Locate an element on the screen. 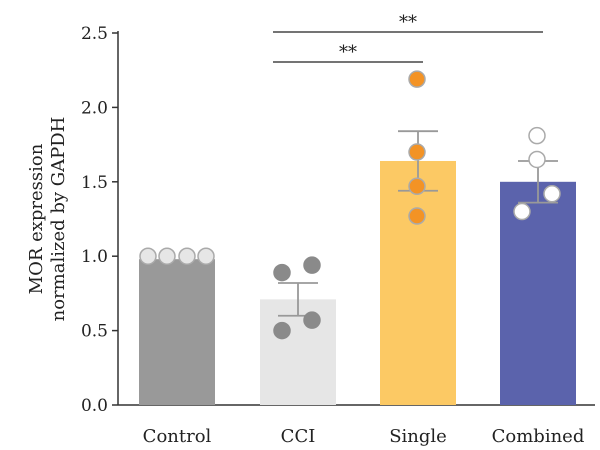  x-tick-label: CCI is located at coordinates (298, 436).